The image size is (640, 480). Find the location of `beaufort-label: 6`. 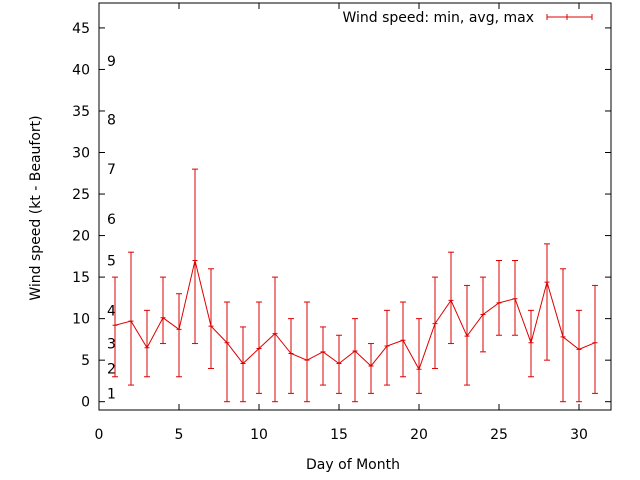

beaufort-label: 6 is located at coordinates (111, 220).